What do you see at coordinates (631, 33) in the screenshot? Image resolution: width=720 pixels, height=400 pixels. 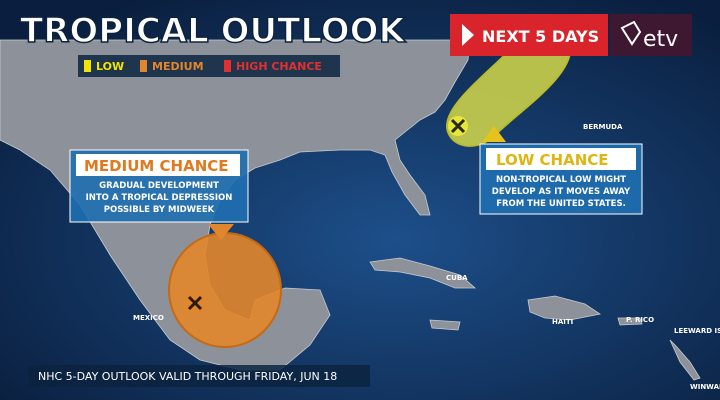 I see `logo-icon` at bounding box center [631, 33].